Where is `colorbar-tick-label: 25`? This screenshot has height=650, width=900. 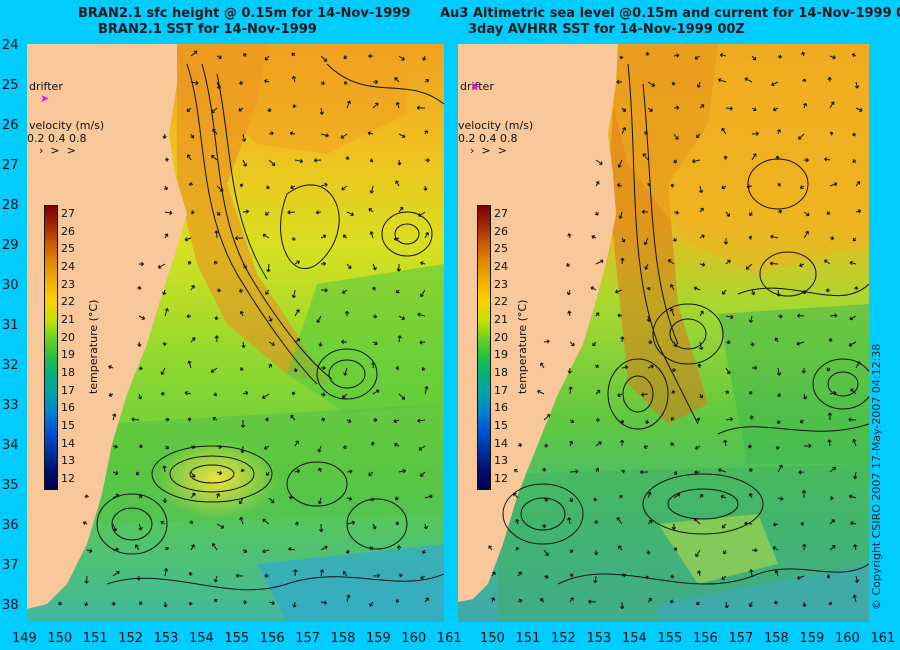 colorbar-tick-label: 25 is located at coordinates (501, 249).